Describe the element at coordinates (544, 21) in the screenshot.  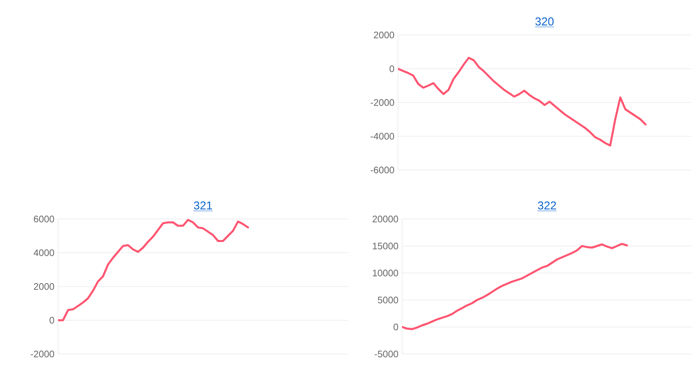
I see `chart-title: 320` at that location.